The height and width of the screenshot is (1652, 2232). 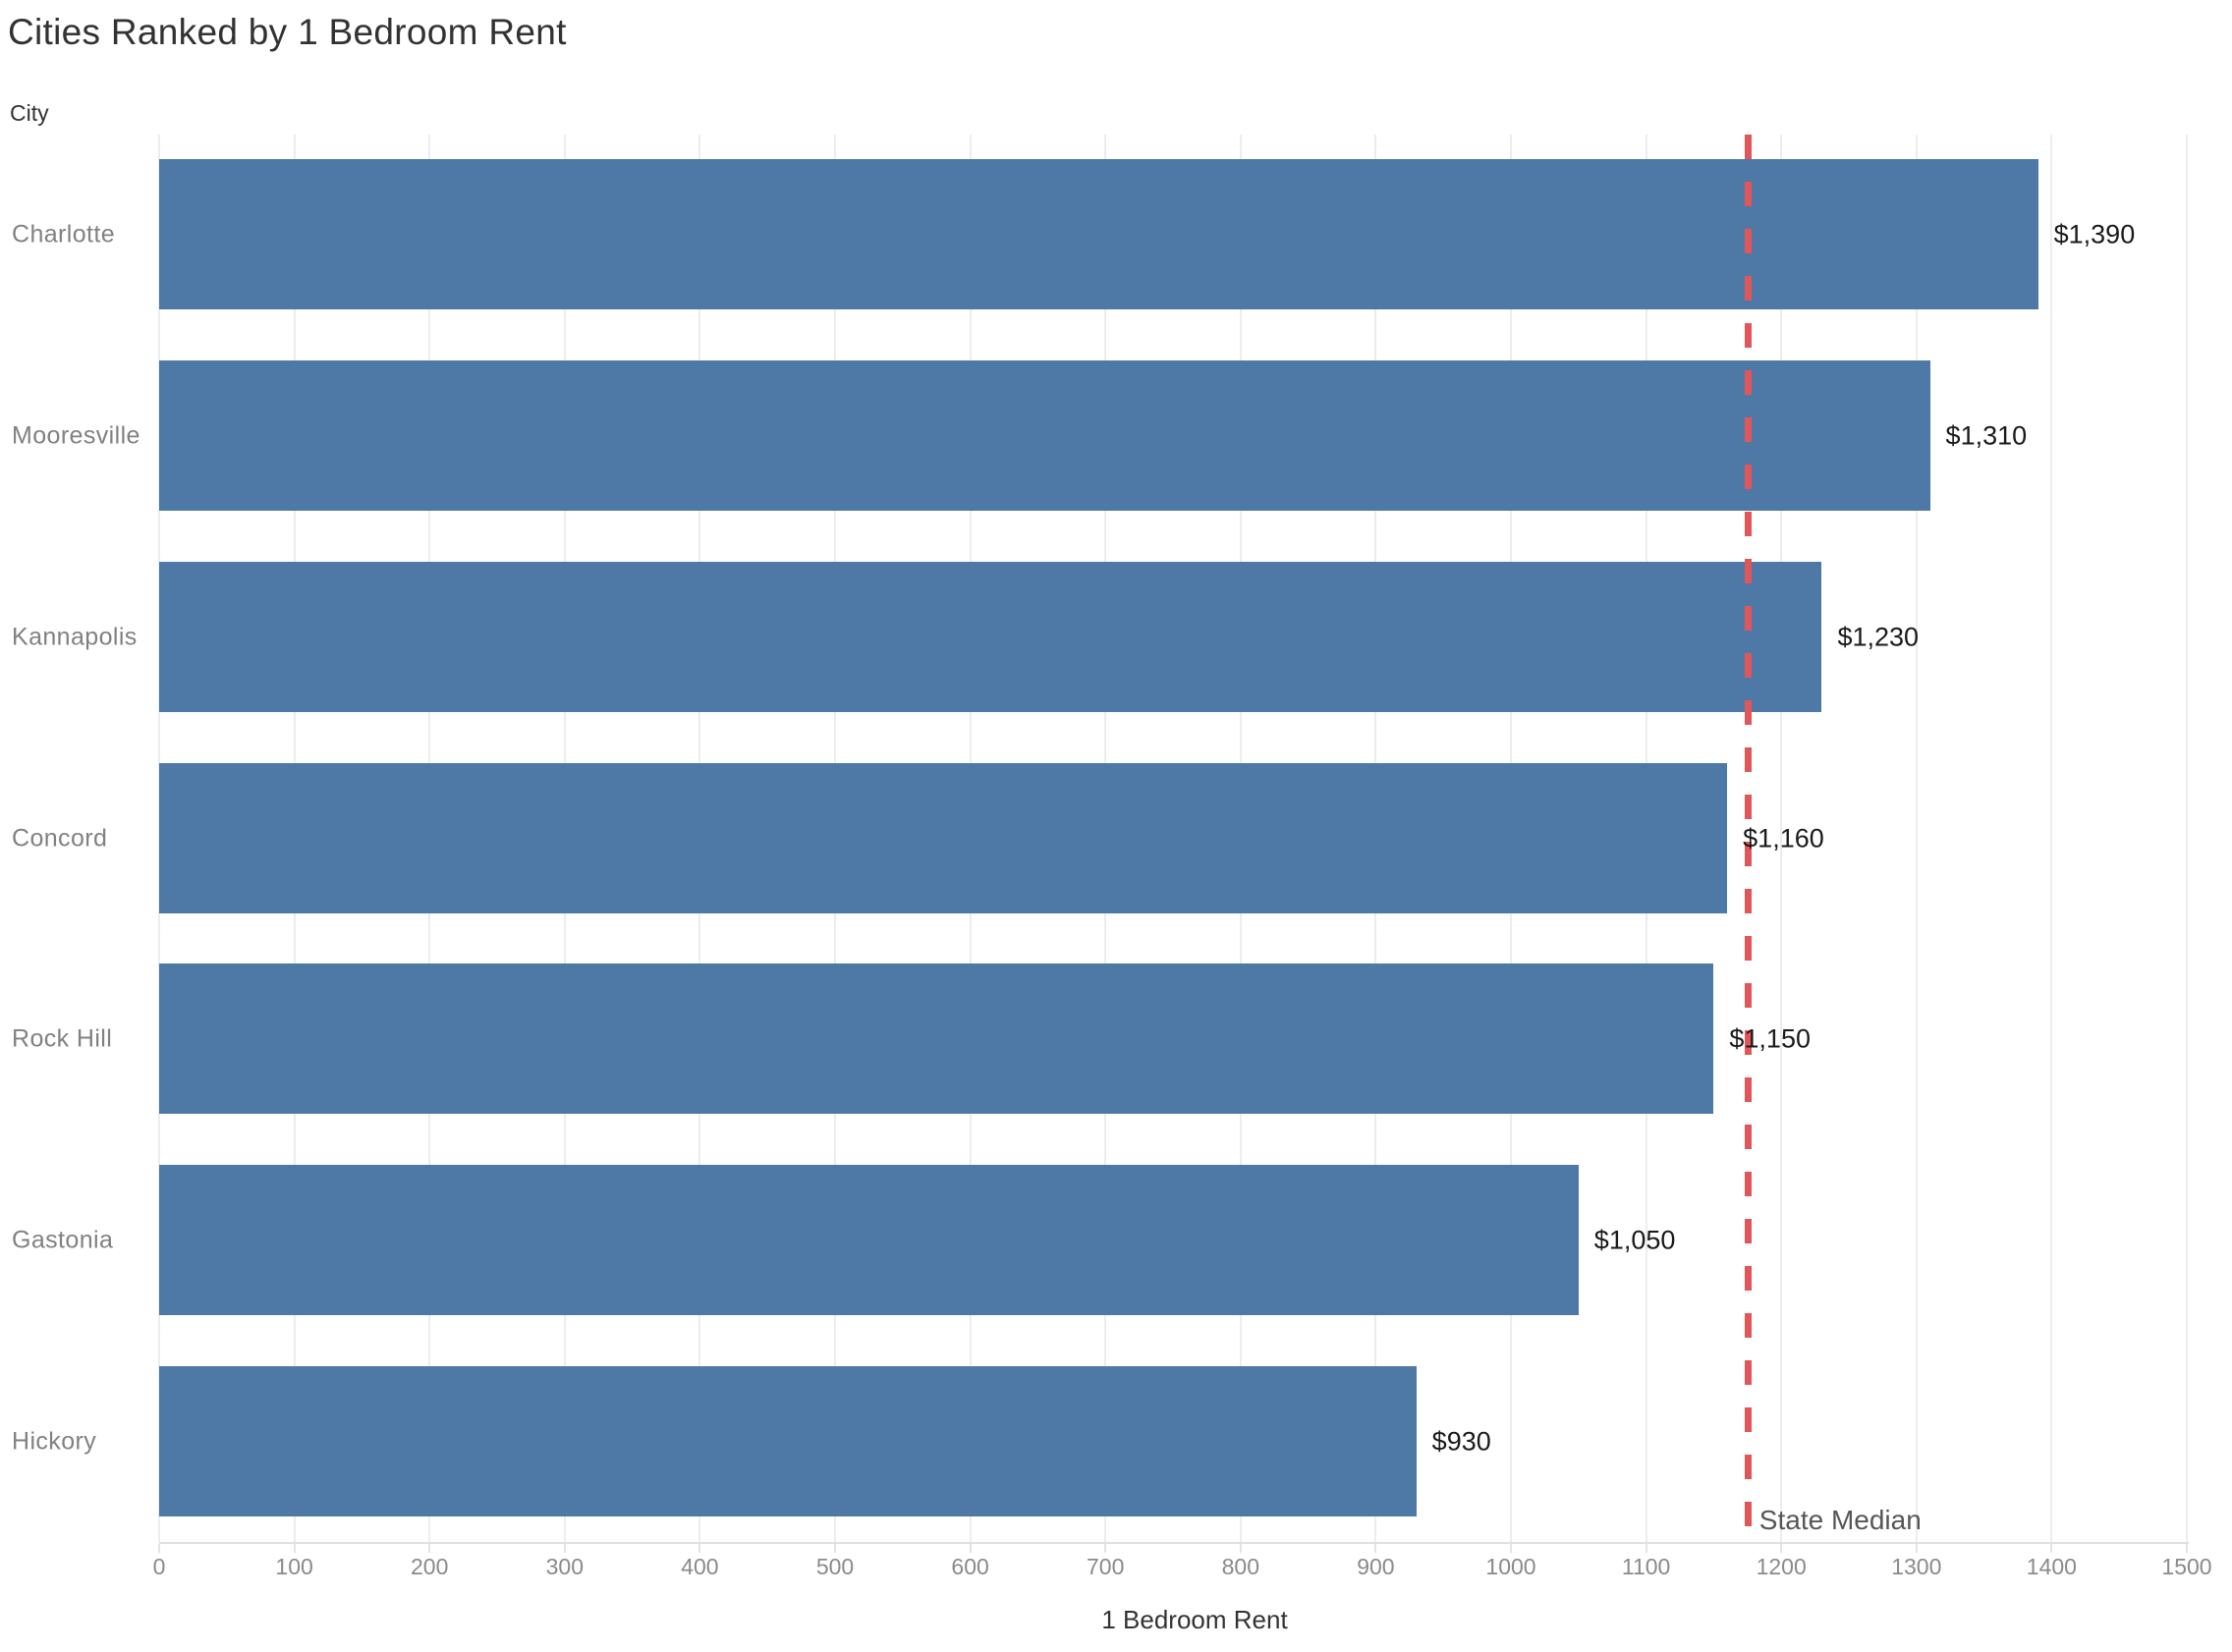 I want to click on x-tick-label-500: 500, so click(x=835, y=1566).